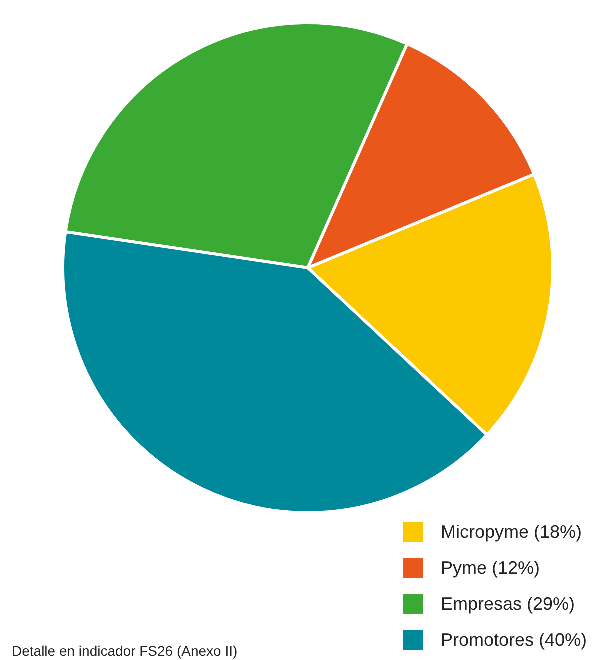  What do you see at coordinates (508, 604) in the screenshot?
I see `legend-label: Empresas (29%)` at bounding box center [508, 604].